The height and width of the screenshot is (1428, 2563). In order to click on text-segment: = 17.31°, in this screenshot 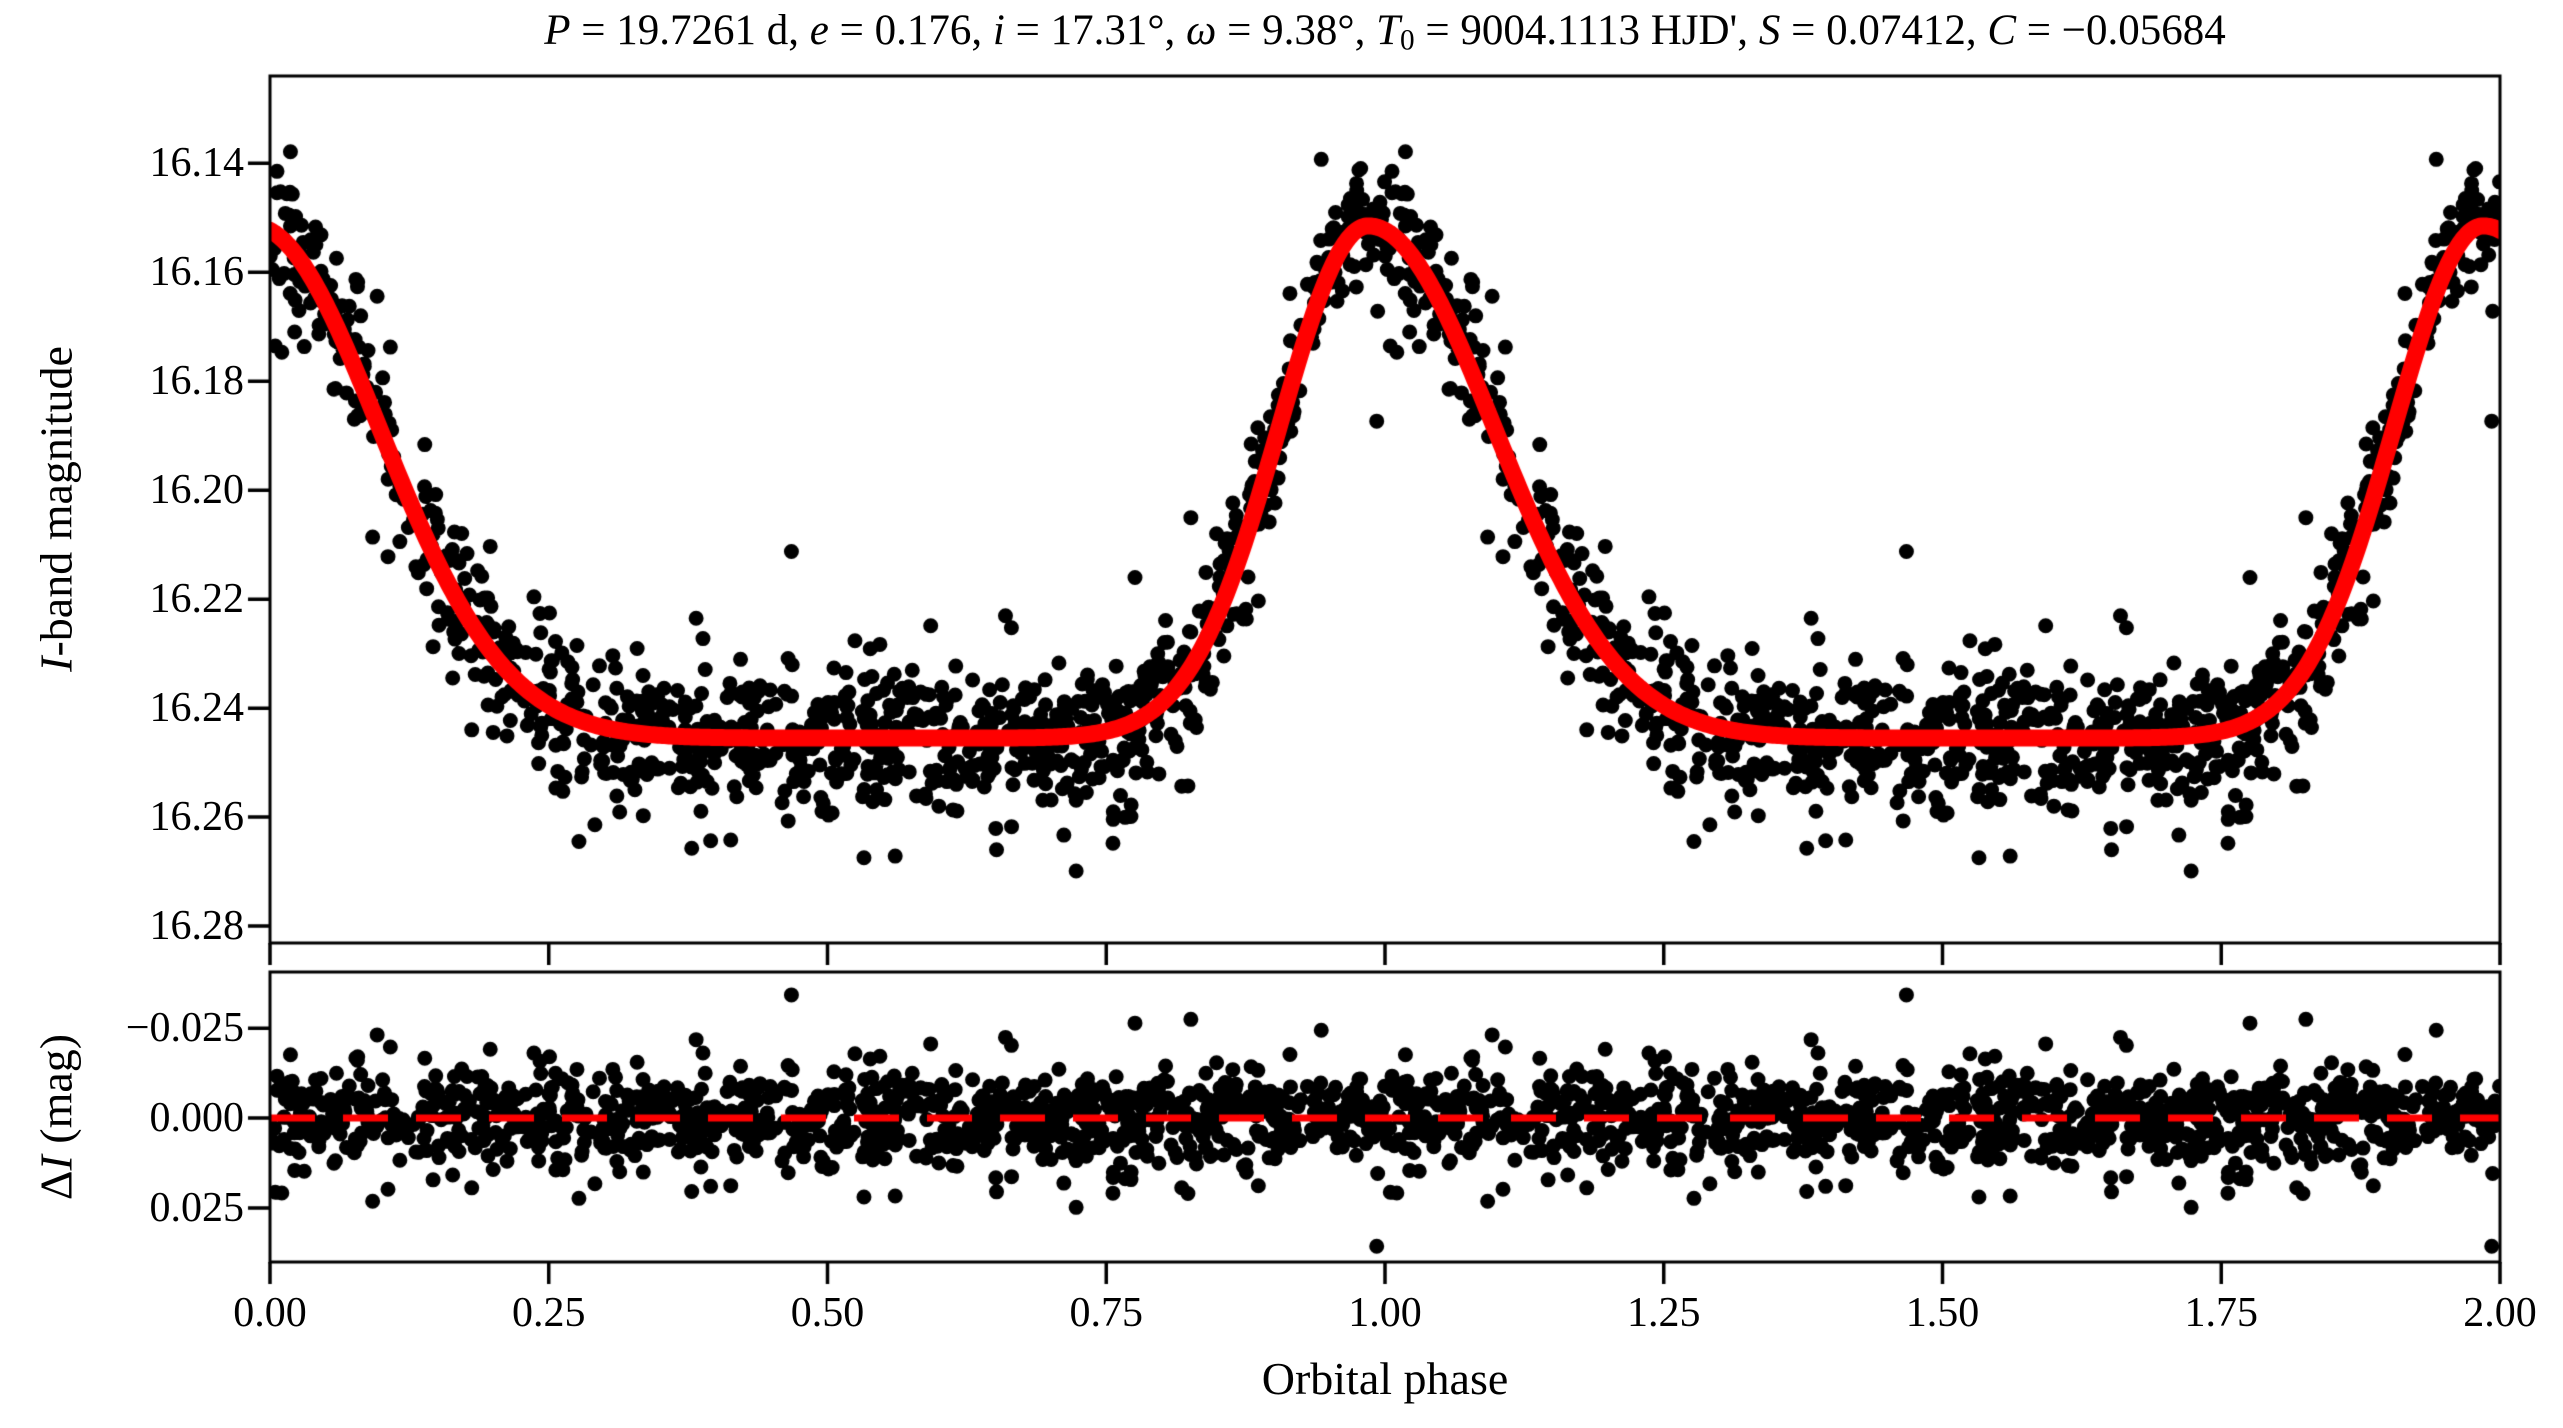, I will do `click(1095, 30)`.